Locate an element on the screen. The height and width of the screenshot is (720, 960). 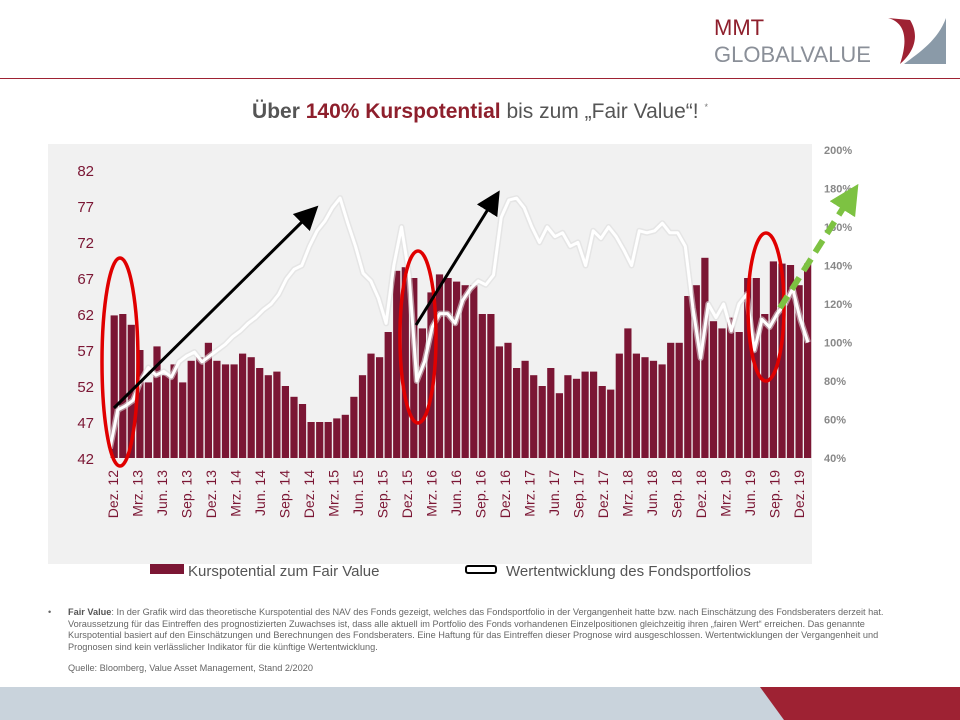
left-axis-tick: 52 is located at coordinates (85, 387).